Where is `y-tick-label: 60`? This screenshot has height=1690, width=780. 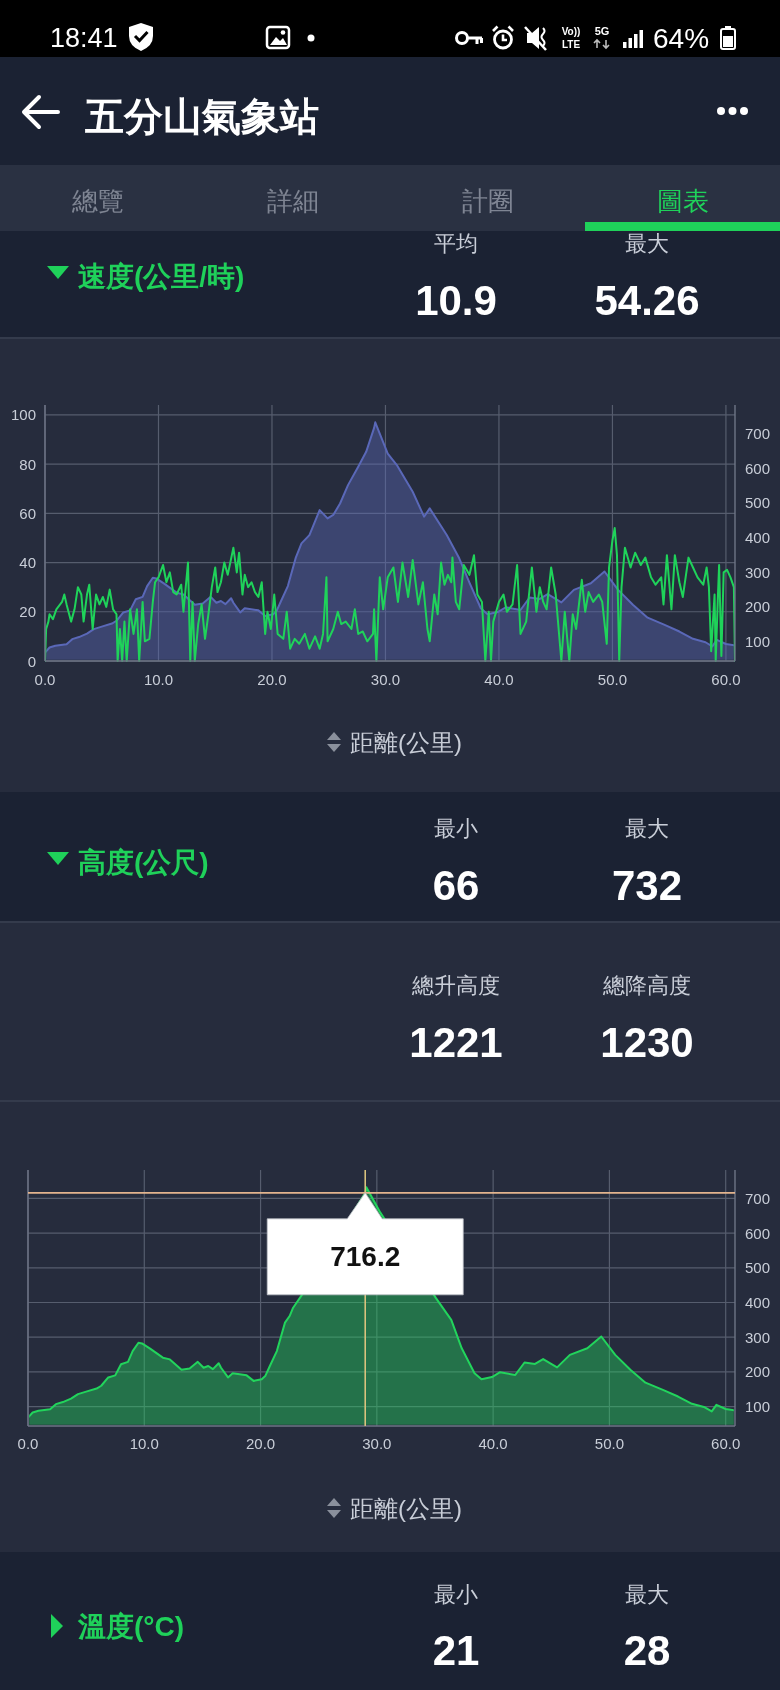 y-tick-label: 60 is located at coordinates (27, 513).